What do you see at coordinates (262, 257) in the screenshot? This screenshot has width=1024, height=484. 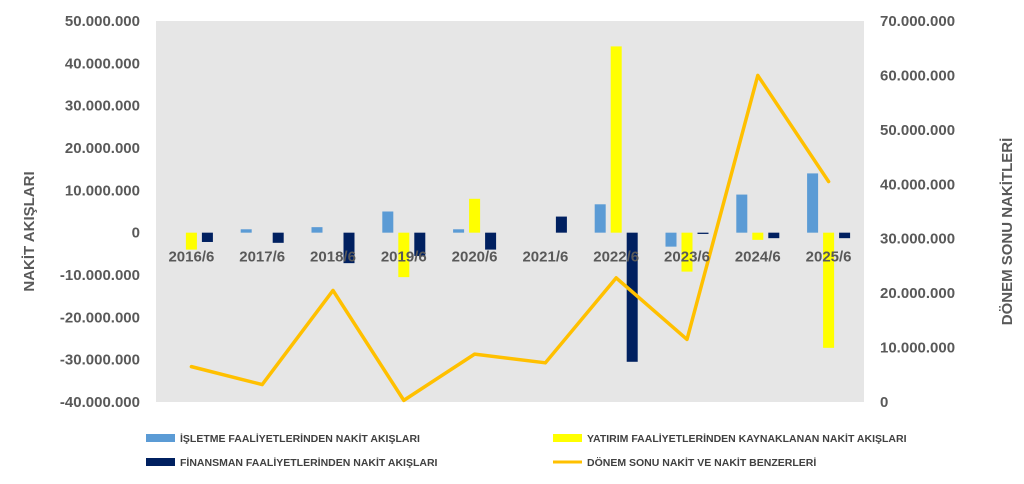 I see `x-tick-2017/6: 2017/6` at bounding box center [262, 257].